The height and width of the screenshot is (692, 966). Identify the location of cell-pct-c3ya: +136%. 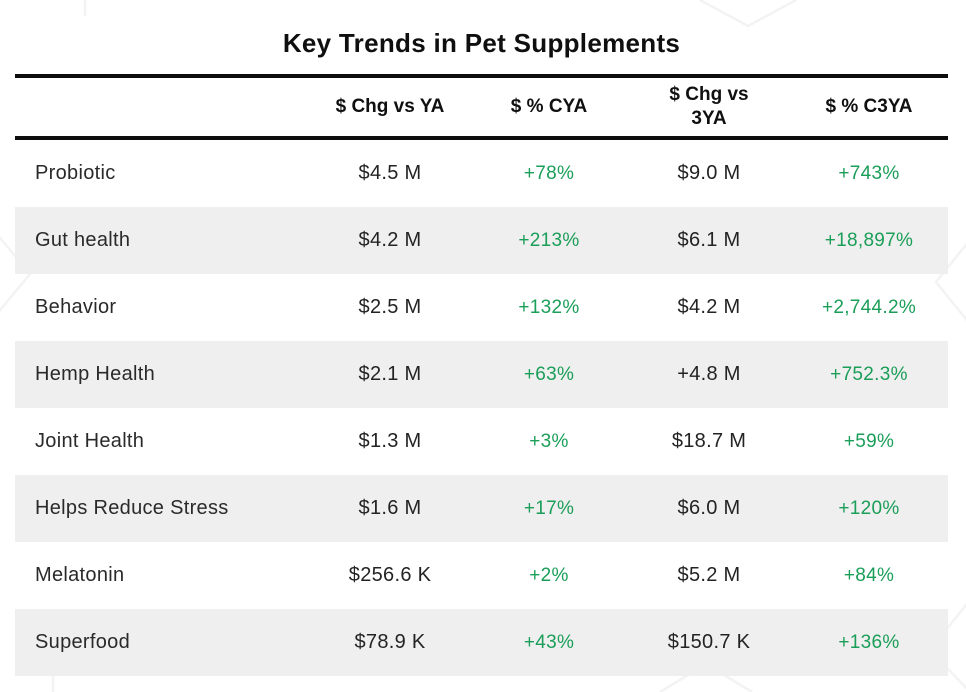
(869, 642).